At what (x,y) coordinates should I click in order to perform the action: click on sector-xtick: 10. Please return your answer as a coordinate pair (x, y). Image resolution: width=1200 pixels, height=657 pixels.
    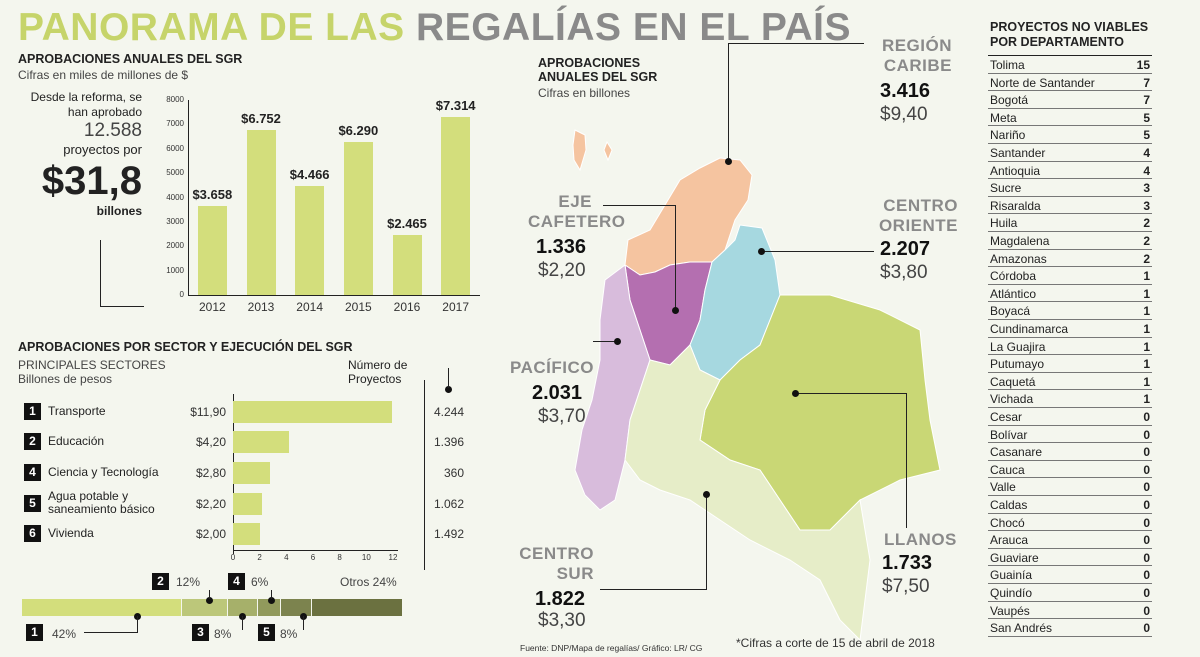
    Looking at the image, I should click on (366, 557).